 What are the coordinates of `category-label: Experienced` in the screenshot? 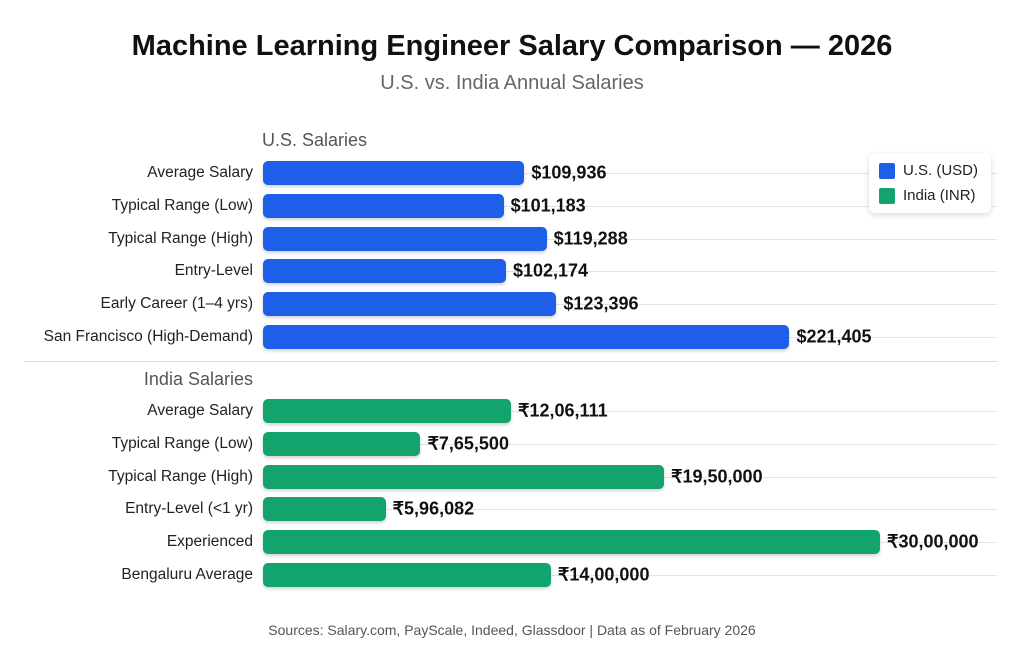 It's located at (209, 542).